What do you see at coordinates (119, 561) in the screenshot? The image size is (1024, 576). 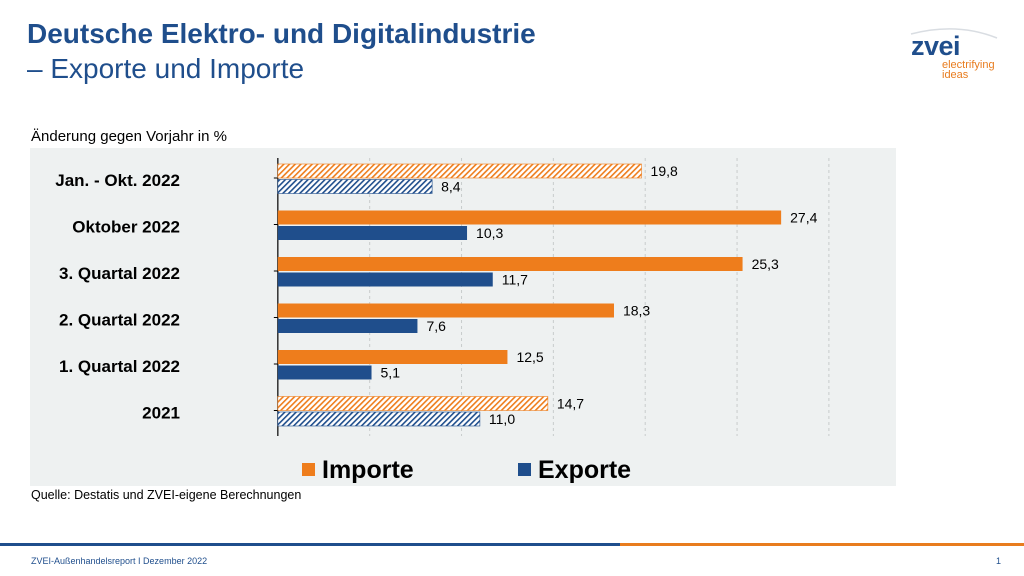 I see `footer-text: ZVEI-Außenhandelsreport I Dezember 2022` at bounding box center [119, 561].